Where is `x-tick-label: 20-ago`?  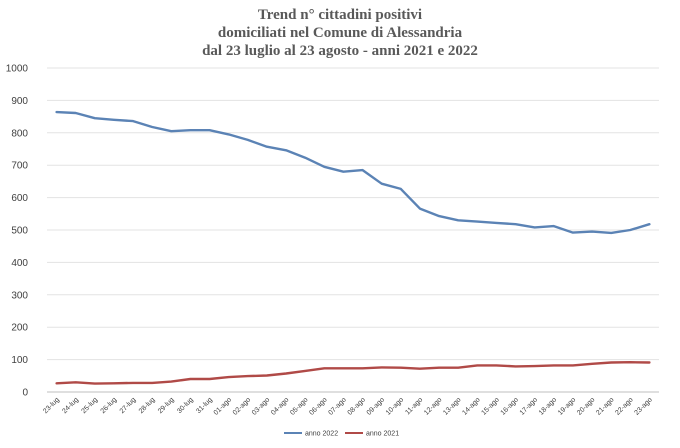
x-tick-label: 20-ago is located at coordinates (586, 406).